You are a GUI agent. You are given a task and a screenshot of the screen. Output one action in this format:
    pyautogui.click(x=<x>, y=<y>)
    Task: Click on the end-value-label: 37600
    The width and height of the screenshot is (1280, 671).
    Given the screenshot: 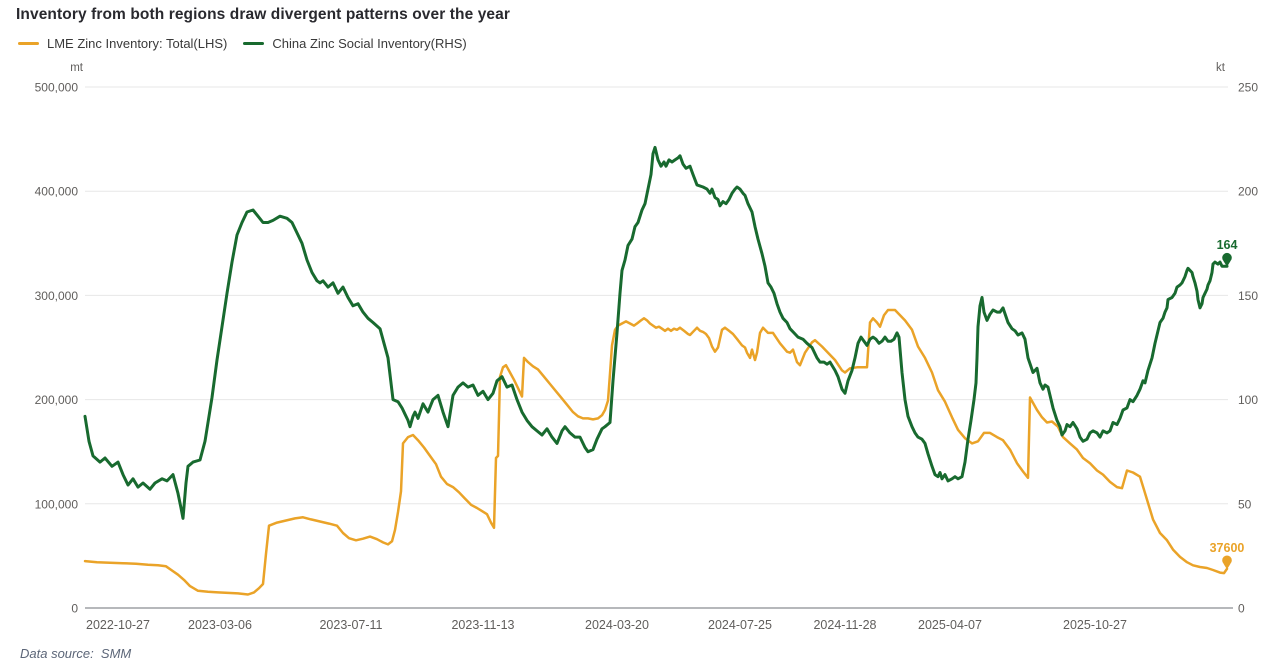 What is the action you would take?
    pyautogui.click(x=1227, y=548)
    